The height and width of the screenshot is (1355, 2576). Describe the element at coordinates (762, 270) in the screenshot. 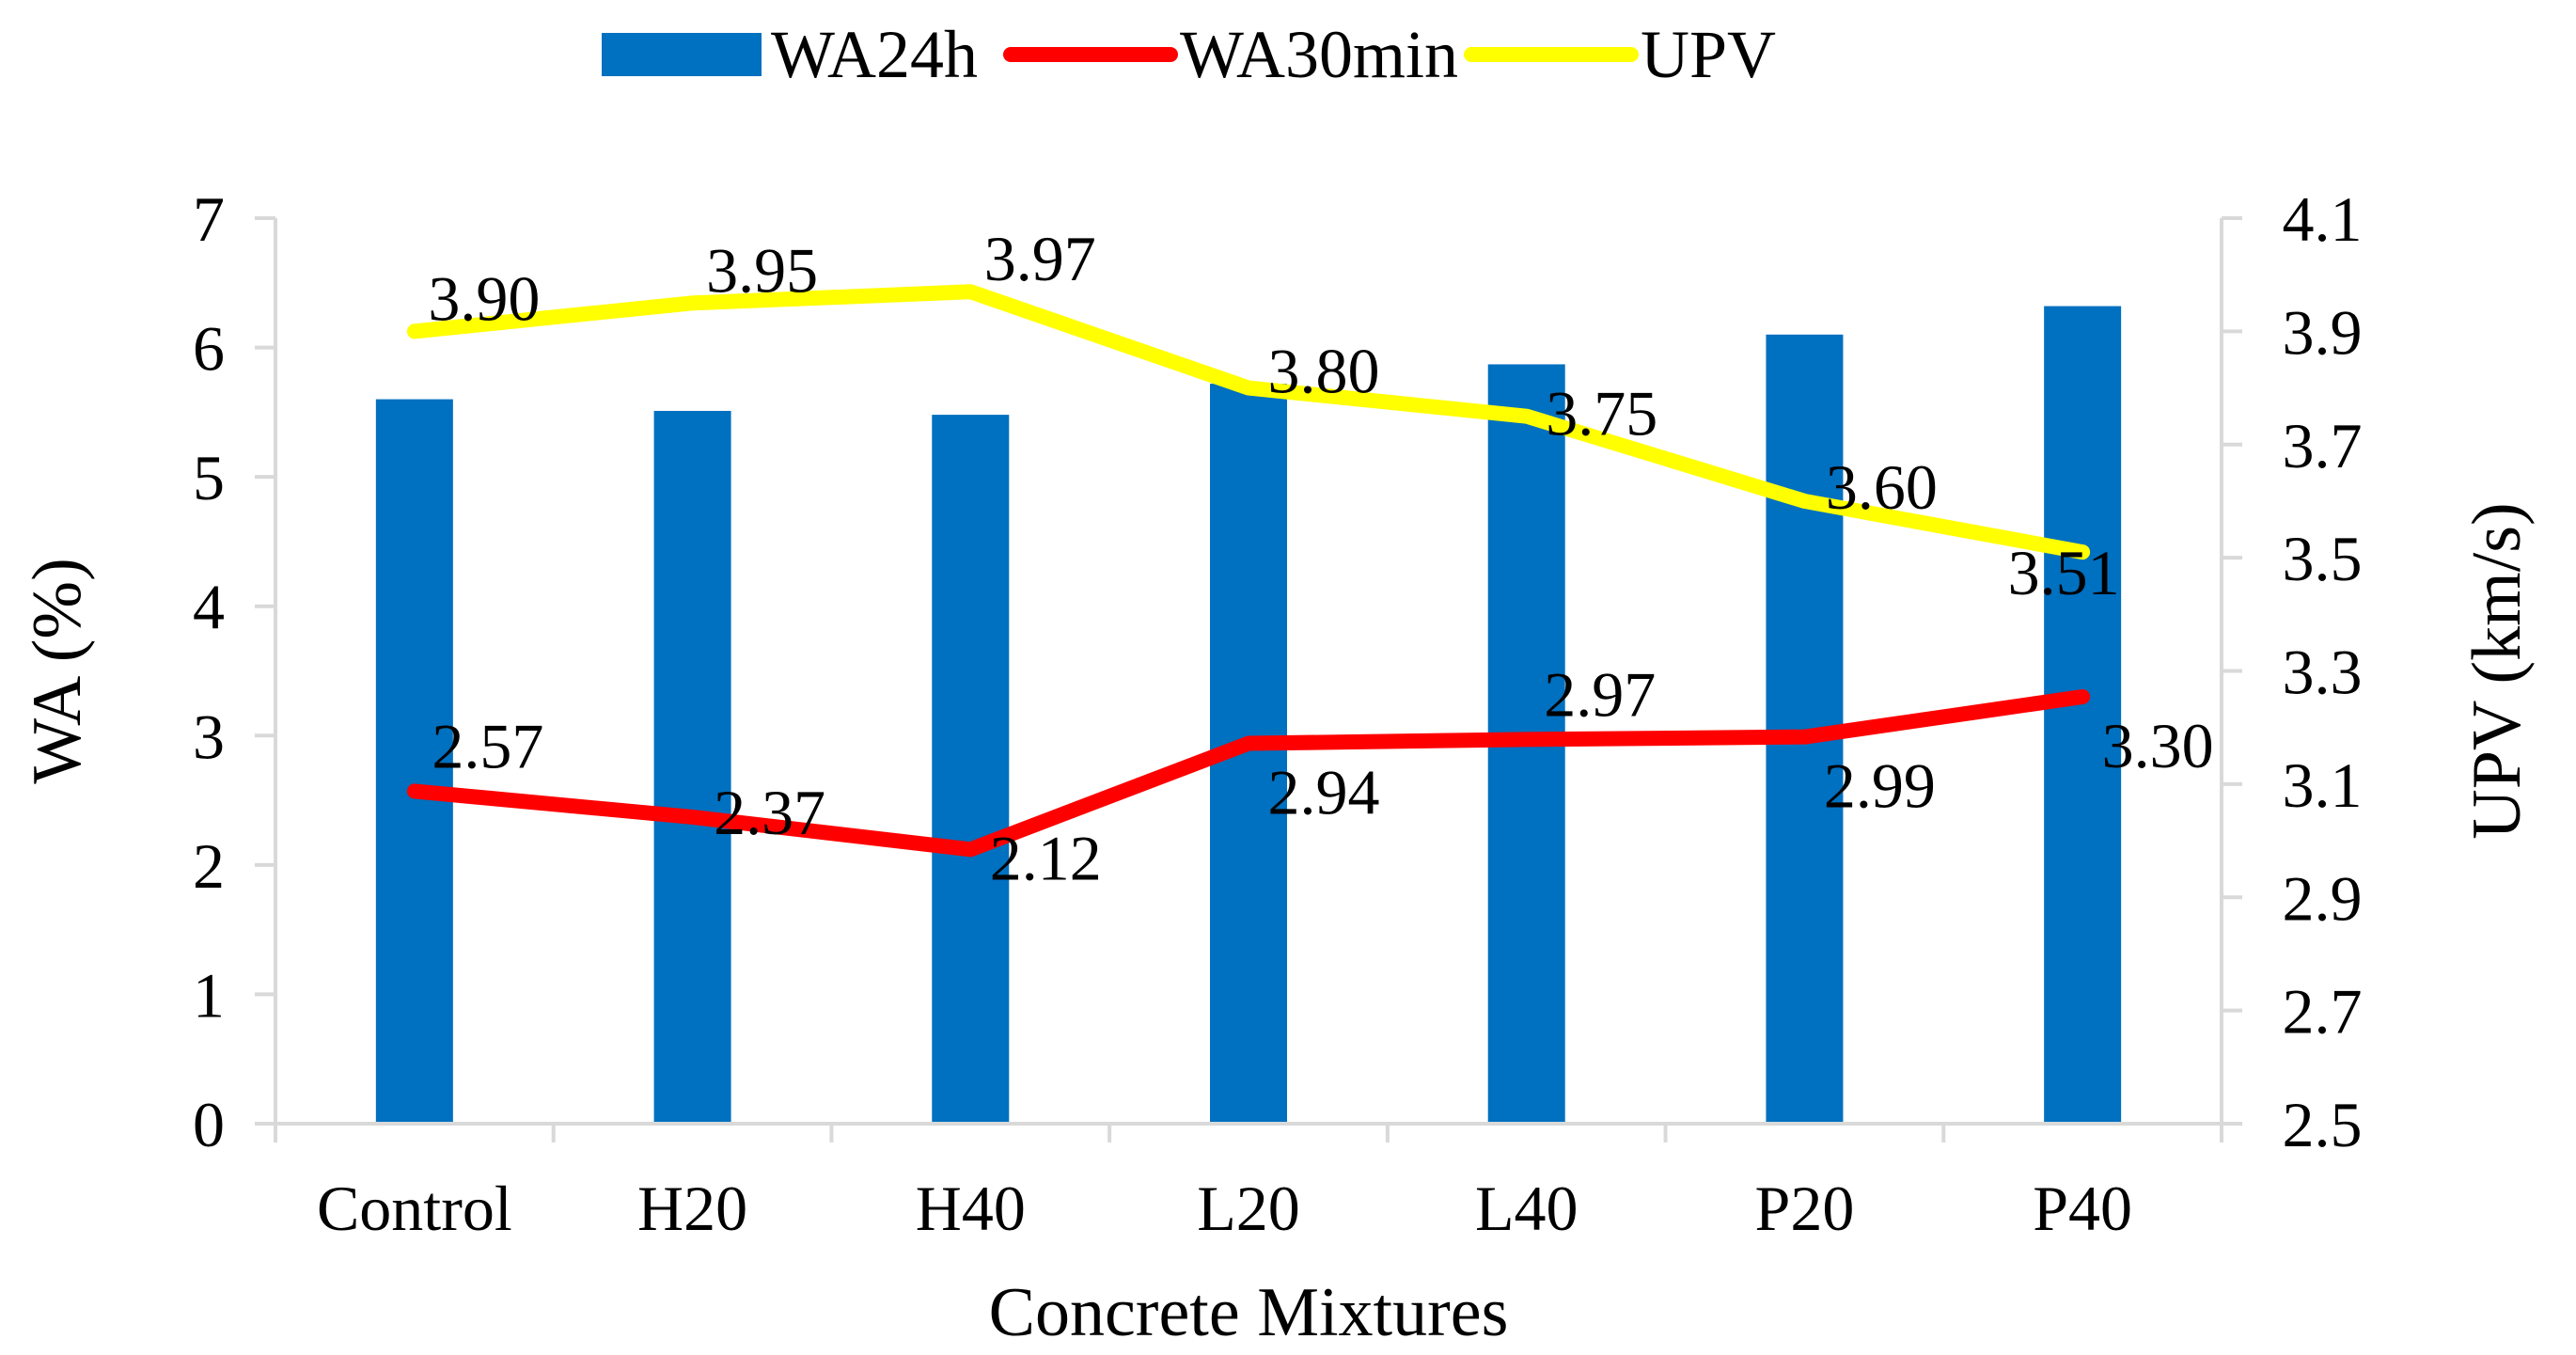

I see `data-label-upv: 3.95` at that location.